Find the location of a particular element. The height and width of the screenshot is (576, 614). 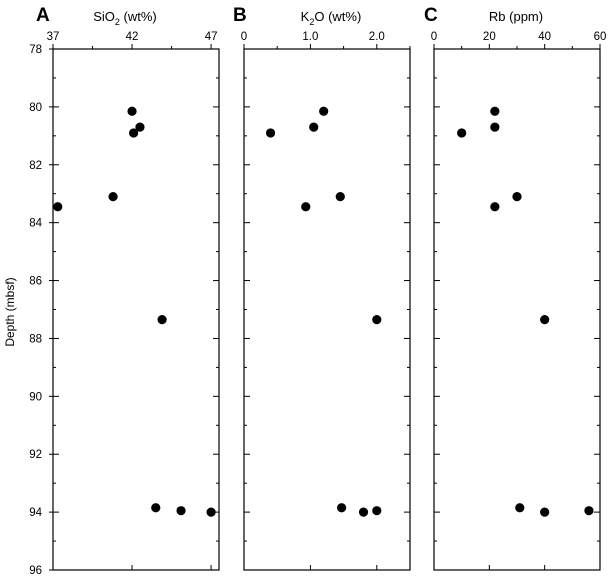

y-tick-label: 78 is located at coordinates (35, 50).